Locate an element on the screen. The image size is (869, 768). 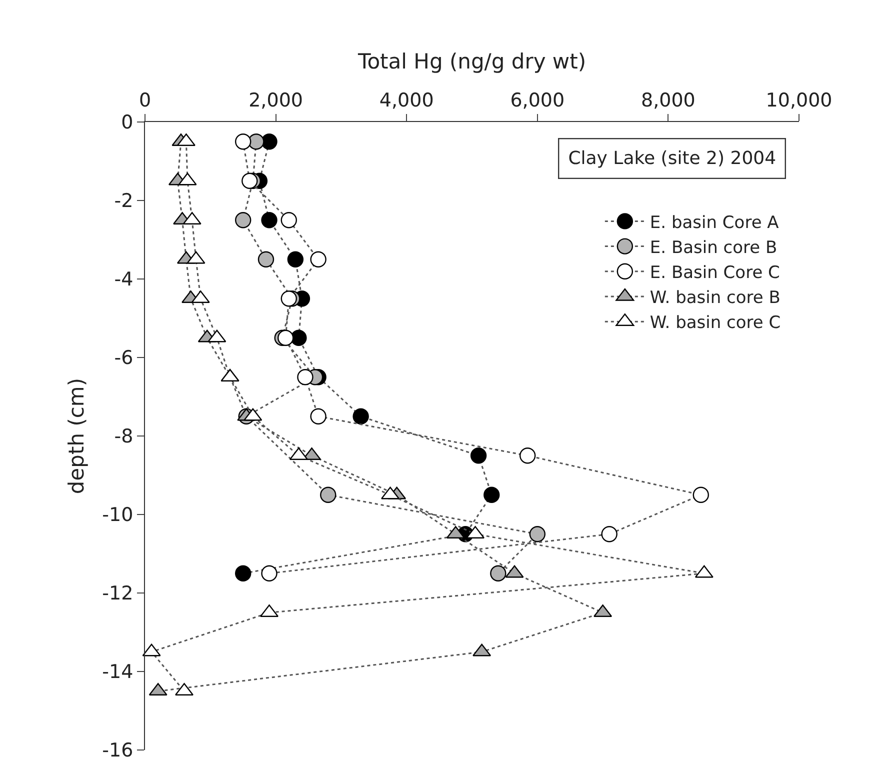
legend-label: W. basin core B is located at coordinates (715, 298).